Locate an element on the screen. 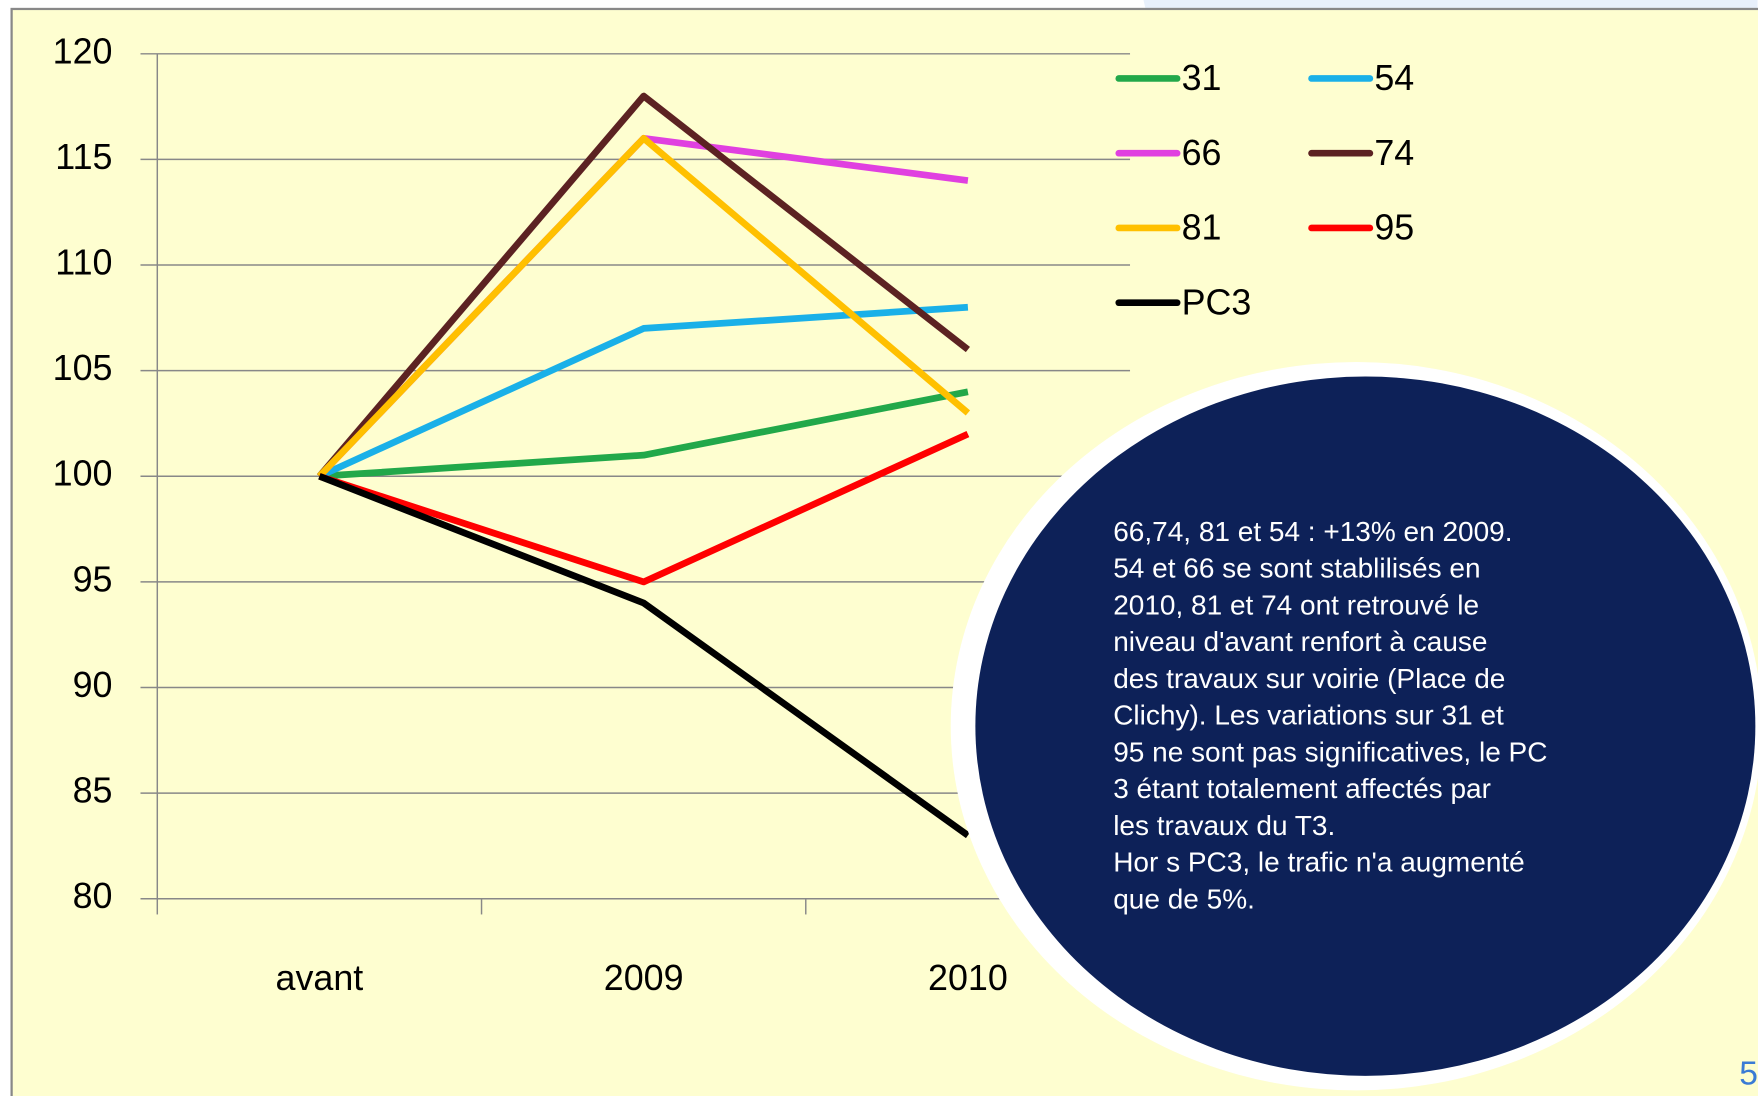  legend-label: 54 is located at coordinates (1394, 78).